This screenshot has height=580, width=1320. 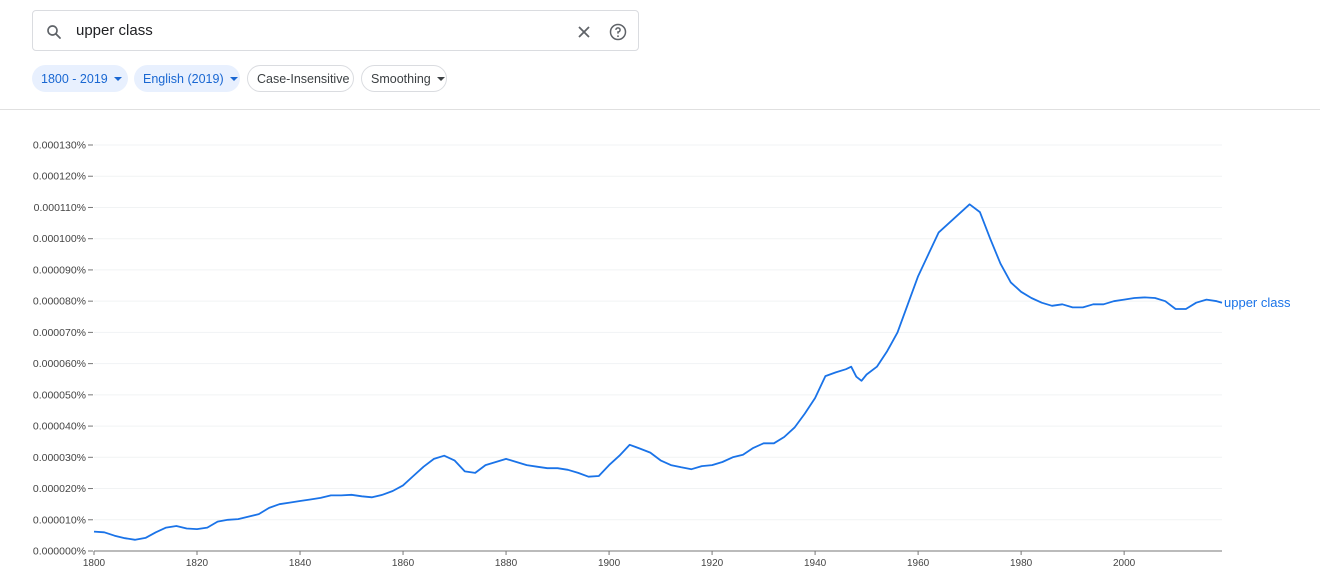 What do you see at coordinates (59, 489) in the screenshot?
I see `y-tick-label: 0.000020%` at bounding box center [59, 489].